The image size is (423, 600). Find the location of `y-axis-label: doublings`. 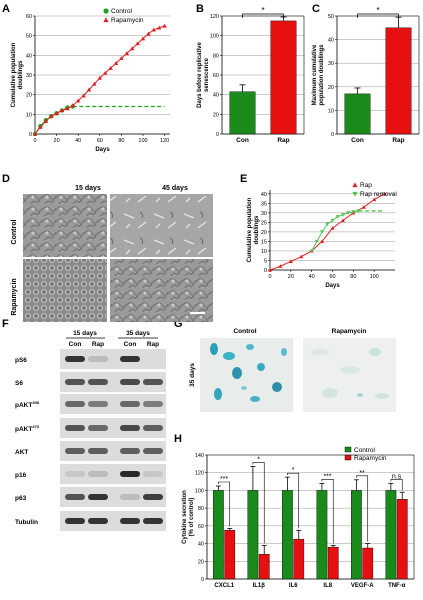

y-axis-label: doublings is located at coordinates (21, 74).